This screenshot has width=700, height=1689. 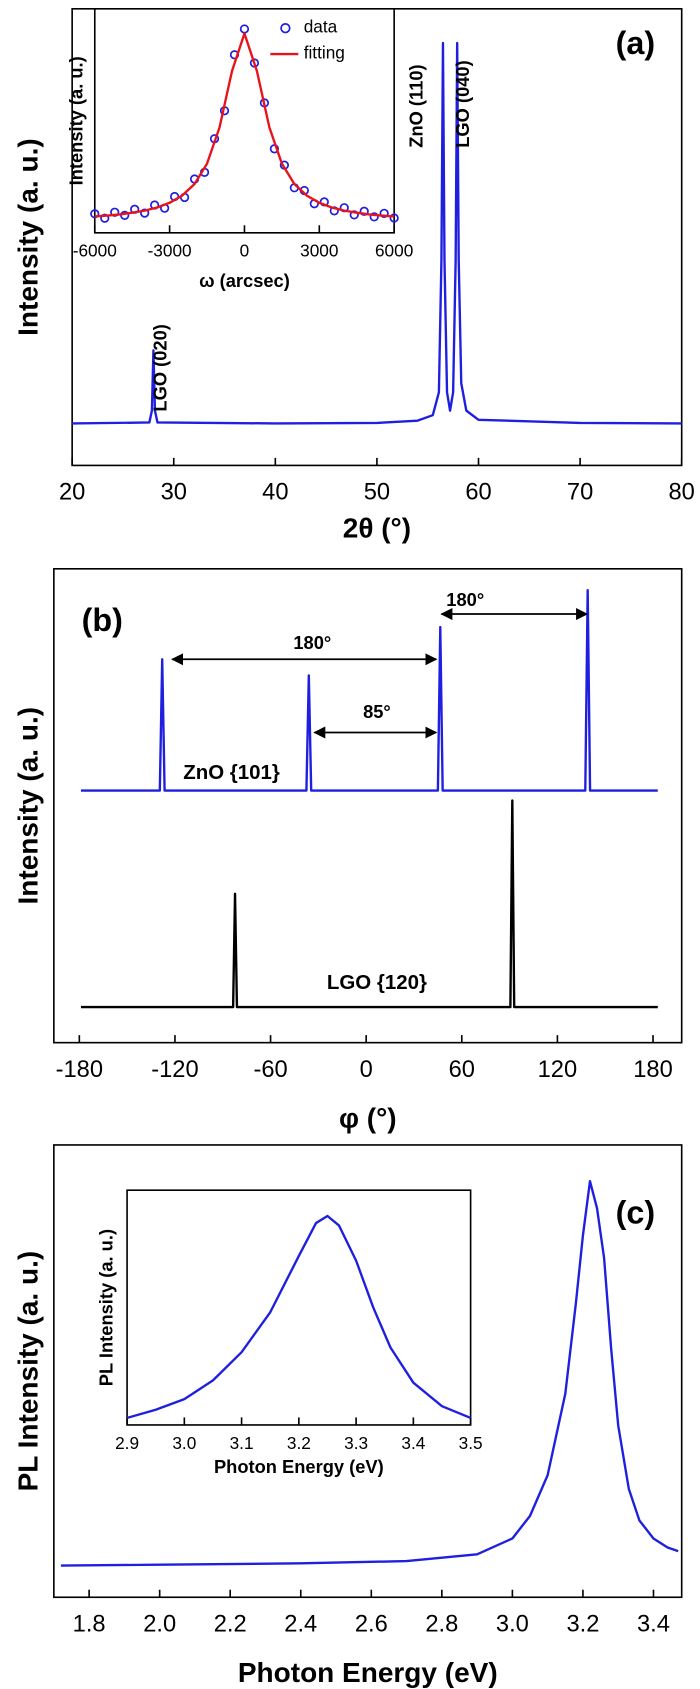 I want to click on x-tick-label: 3.5, so click(x=471, y=1443).